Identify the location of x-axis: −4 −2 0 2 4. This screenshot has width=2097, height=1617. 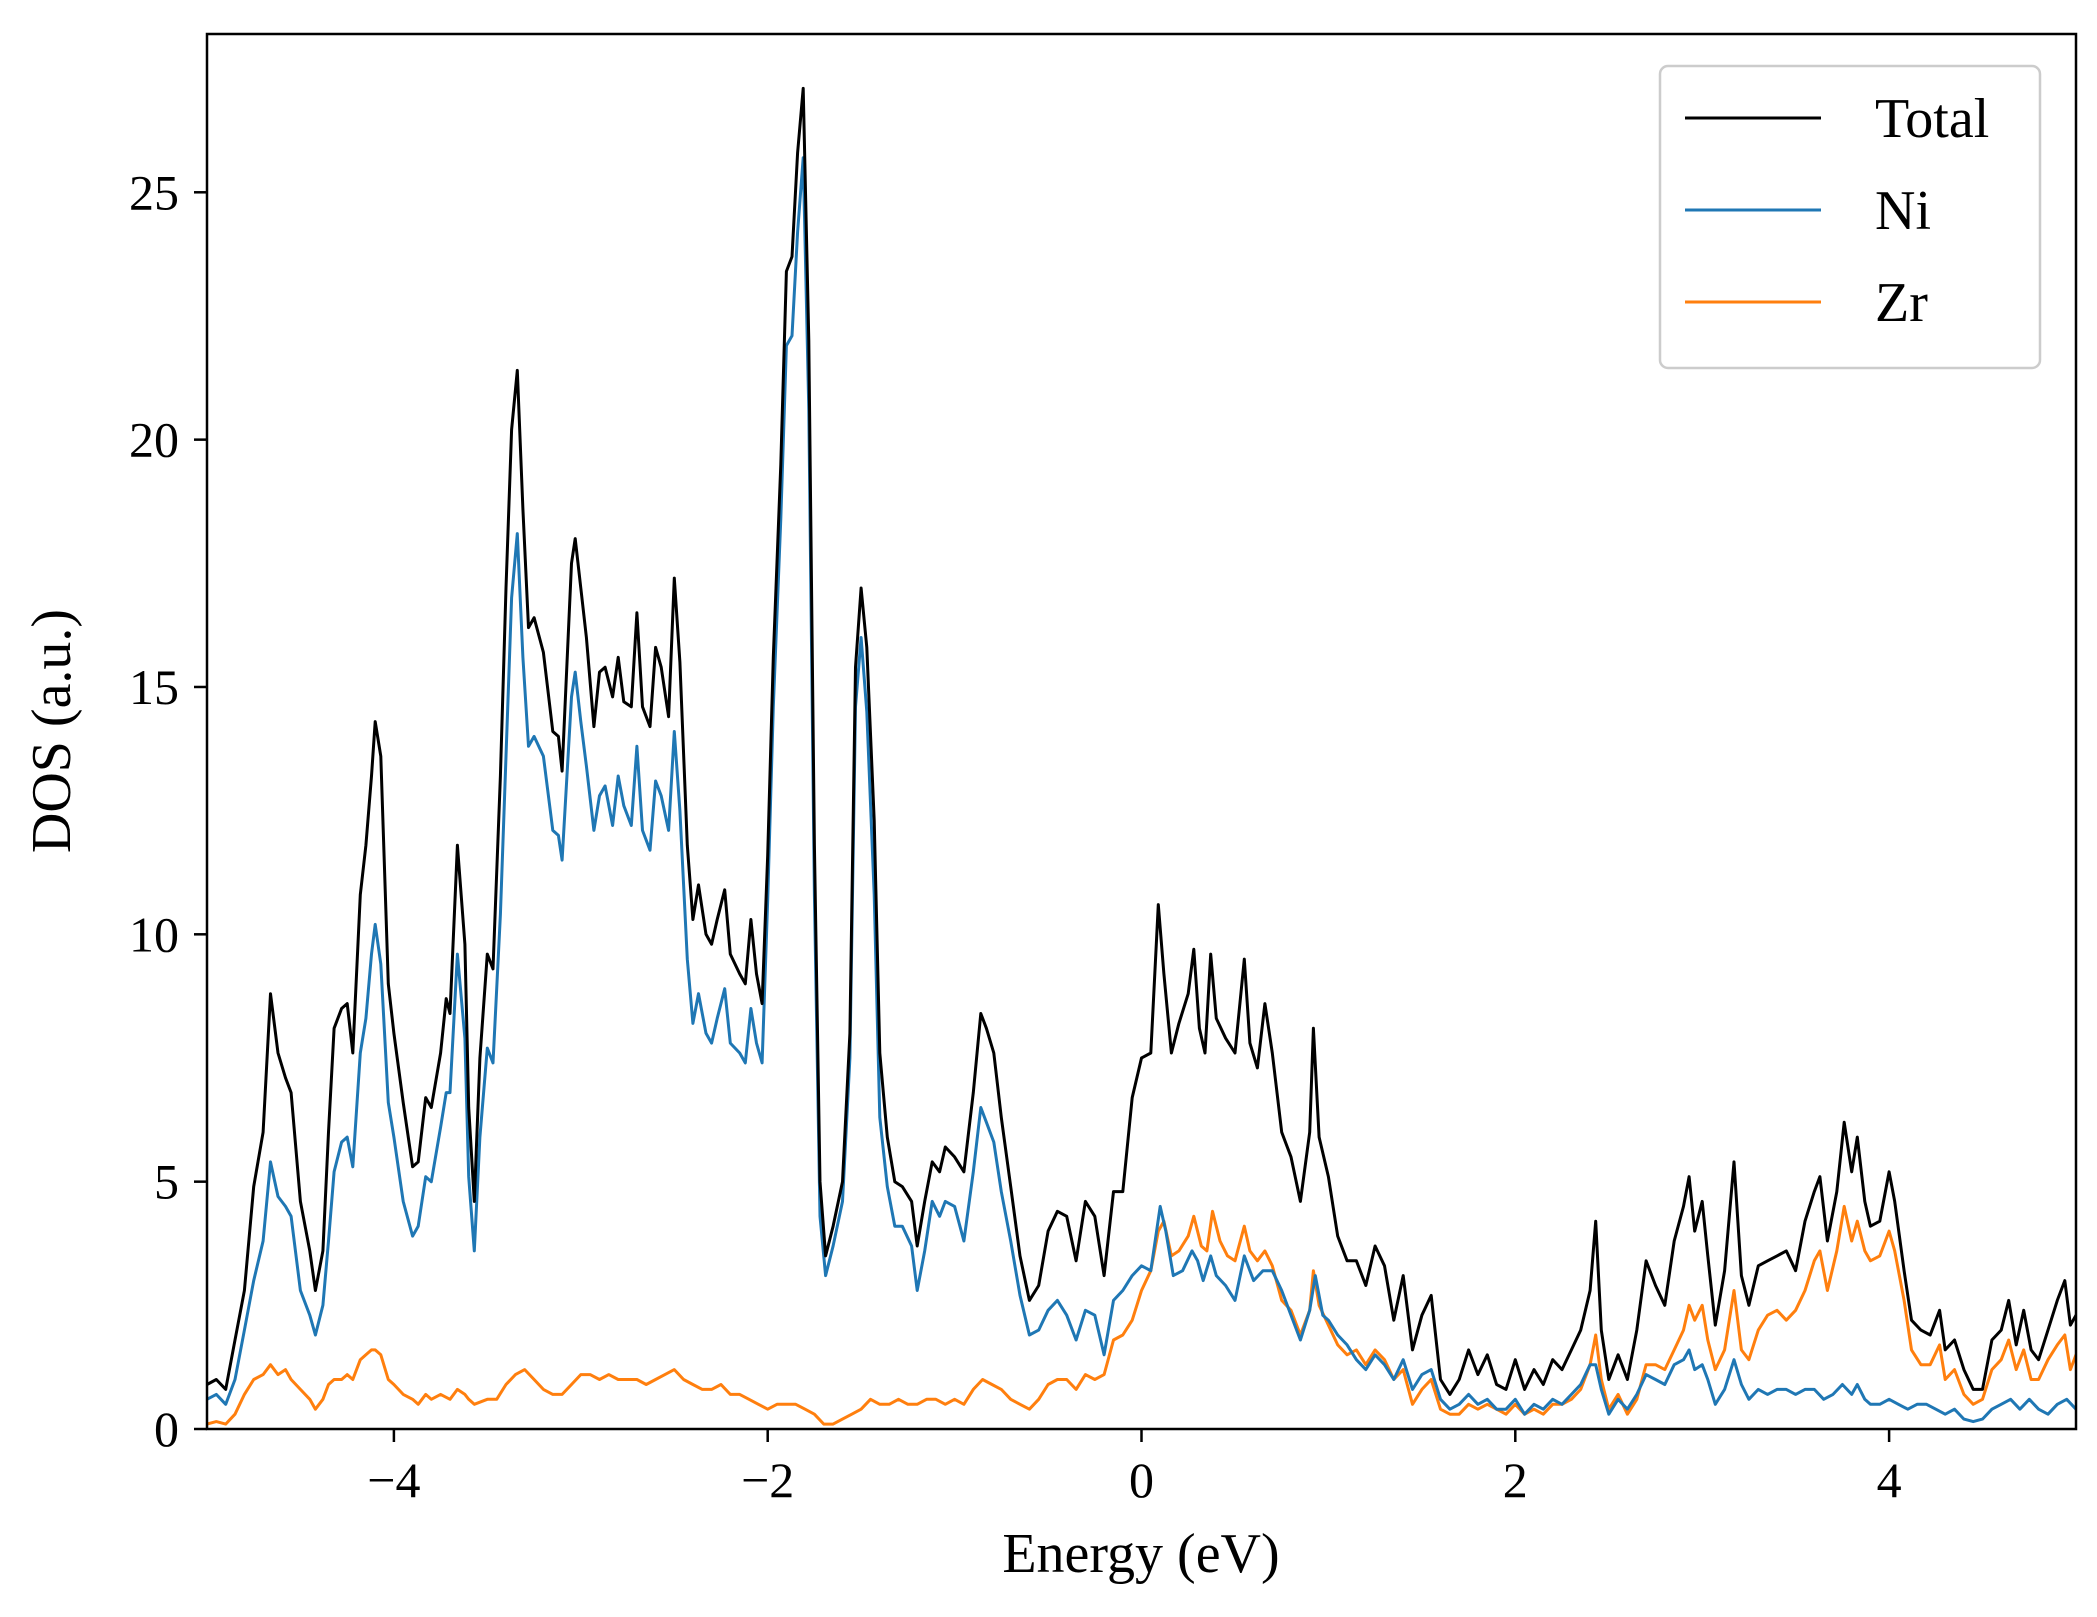
(1134, 1468).